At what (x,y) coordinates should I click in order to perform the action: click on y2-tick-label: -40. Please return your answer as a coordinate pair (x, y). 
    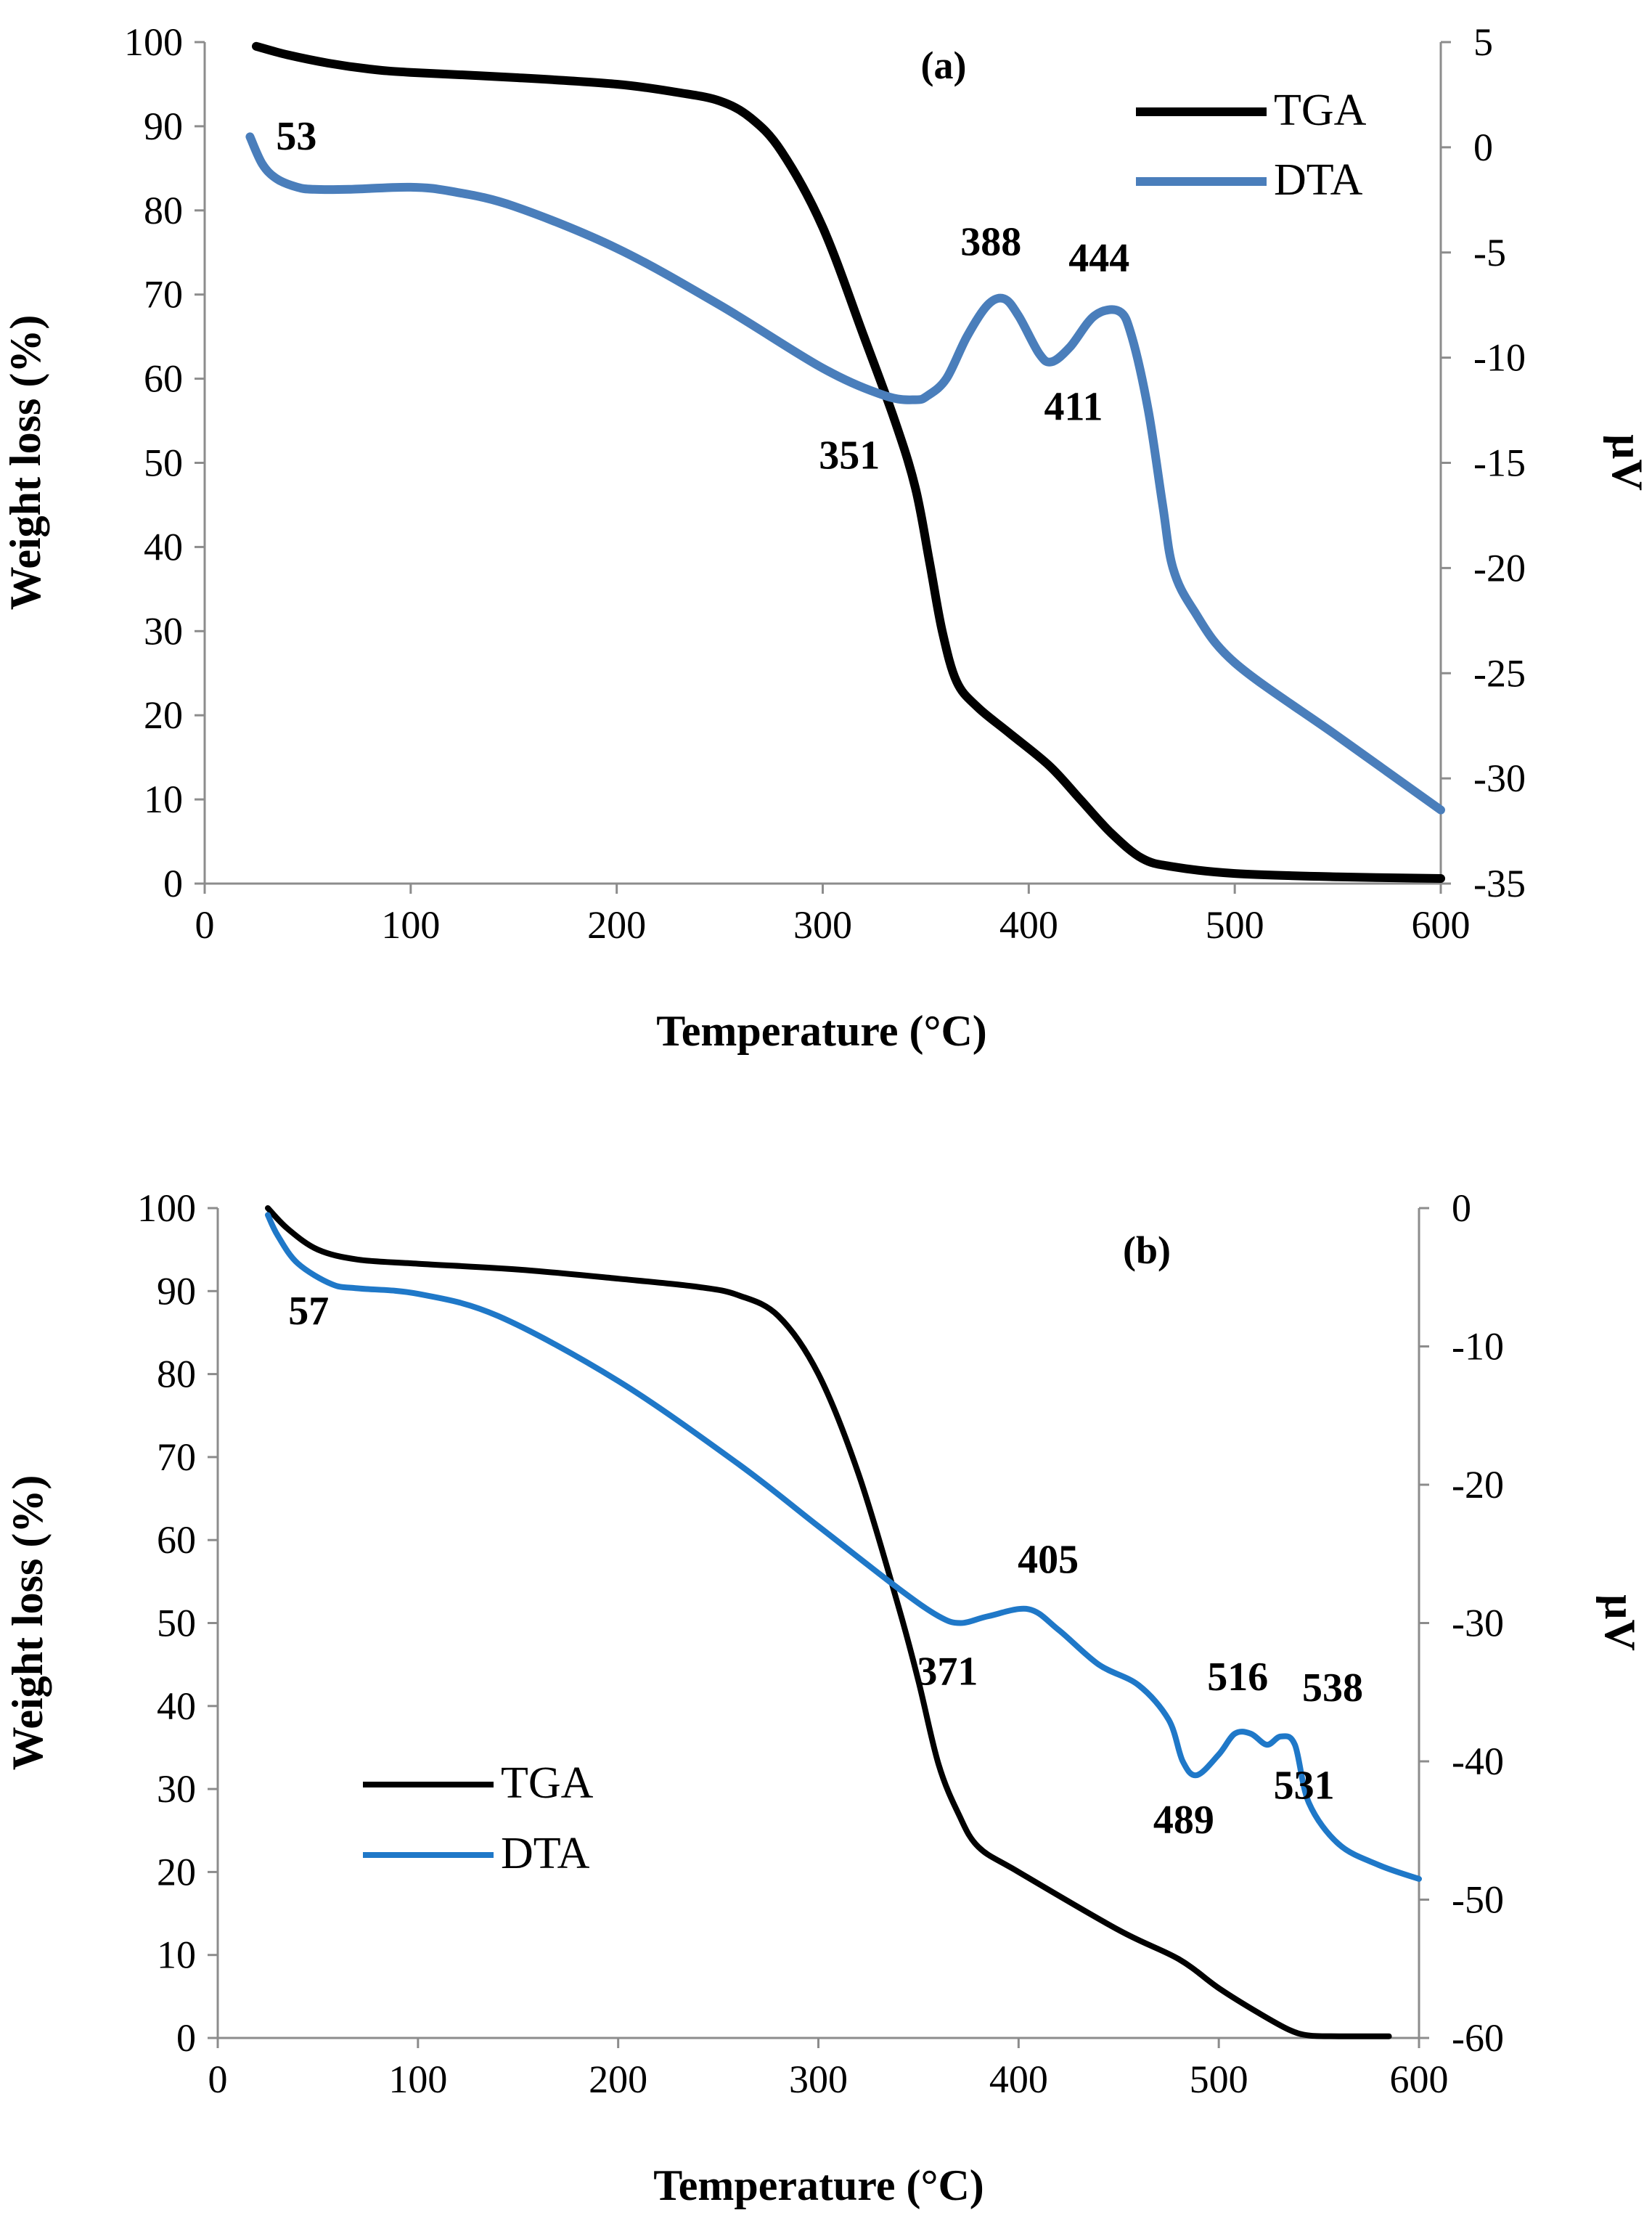
    Looking at the image, I should click on (1478, 1761).